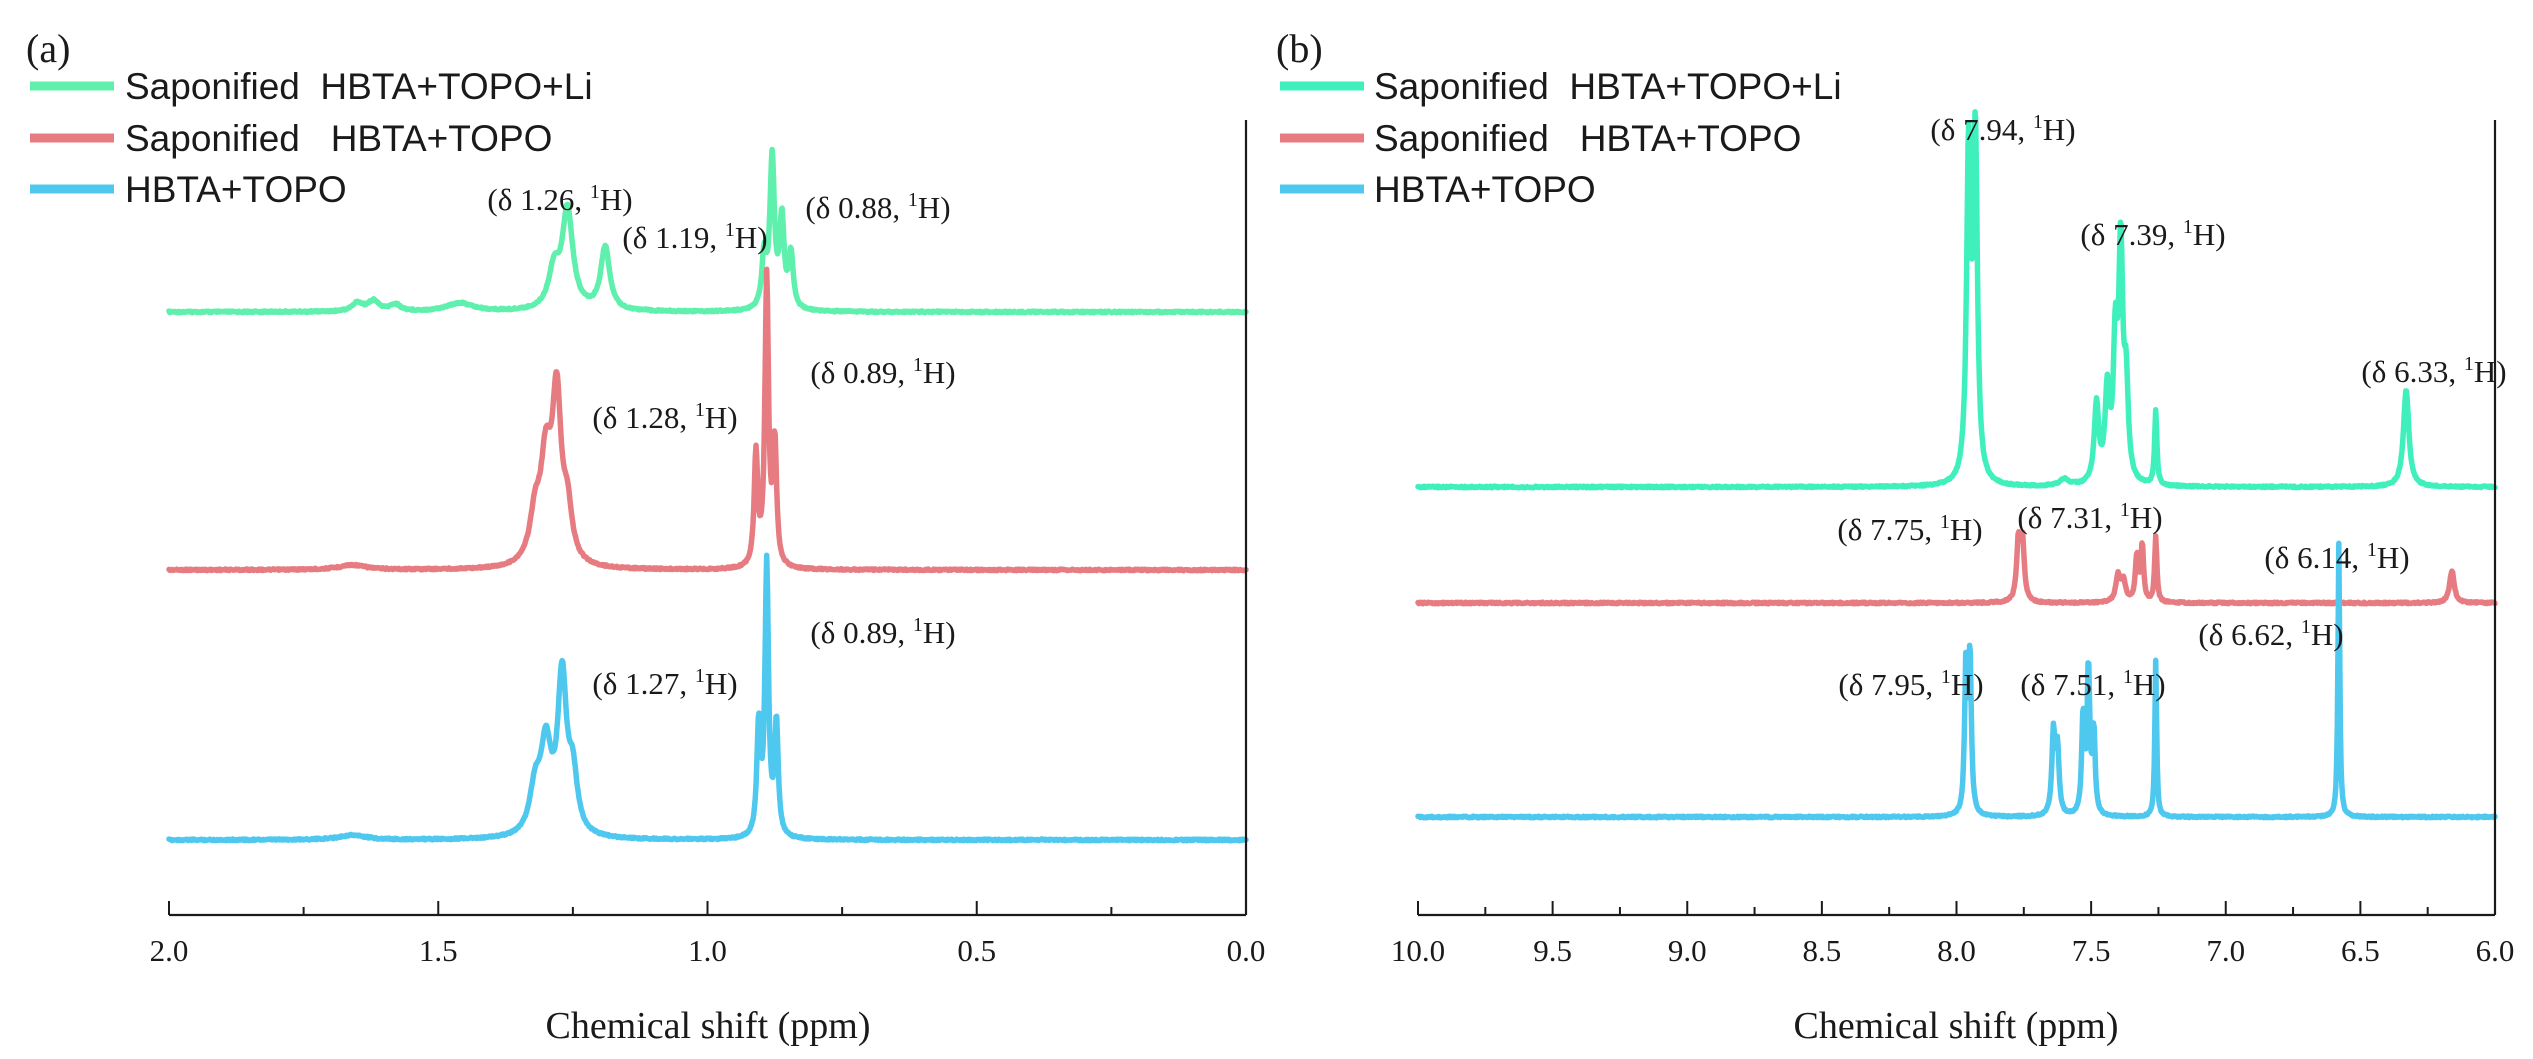 The image size is (2533, 1059). What do you see at coordinates (2495, 950) in the screenshot?
I see `panel-b-tick-label: 6.0` at bounding box center [2495, 950].